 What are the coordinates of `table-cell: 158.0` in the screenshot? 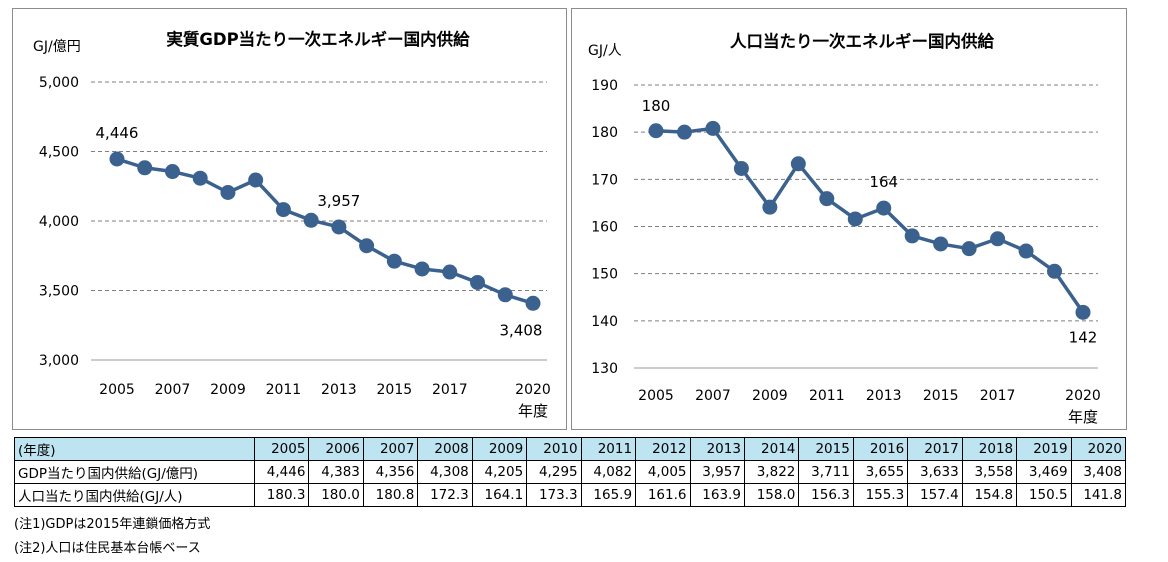 It's located at (771, 495).